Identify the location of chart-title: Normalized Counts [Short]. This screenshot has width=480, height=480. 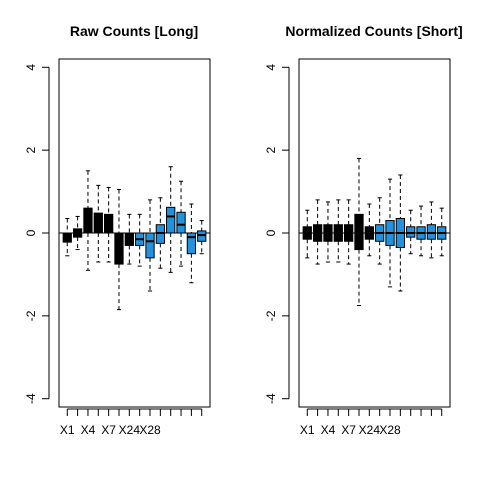
(373, 31).